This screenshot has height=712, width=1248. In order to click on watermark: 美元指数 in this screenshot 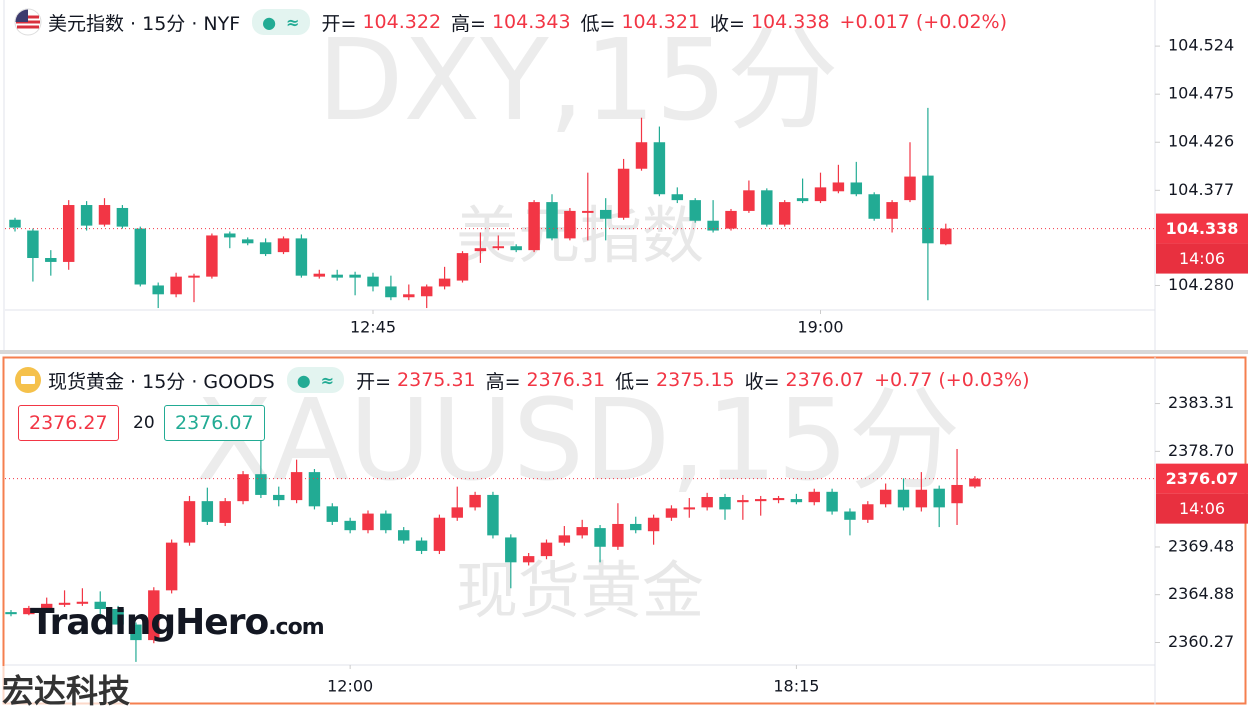, I will do `click(580, 235)`.